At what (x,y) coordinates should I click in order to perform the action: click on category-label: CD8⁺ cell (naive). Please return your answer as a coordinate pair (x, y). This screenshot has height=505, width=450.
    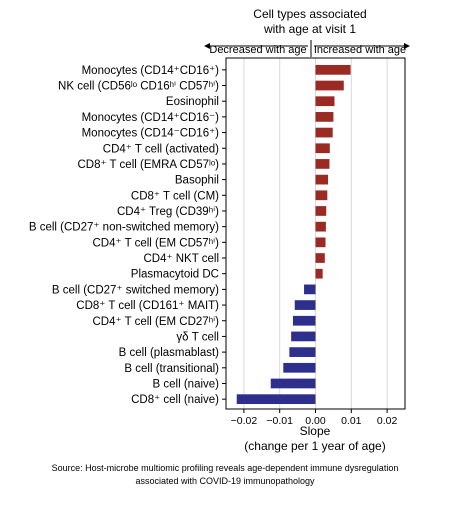
    Looking at the image, I should click on (175, 400).